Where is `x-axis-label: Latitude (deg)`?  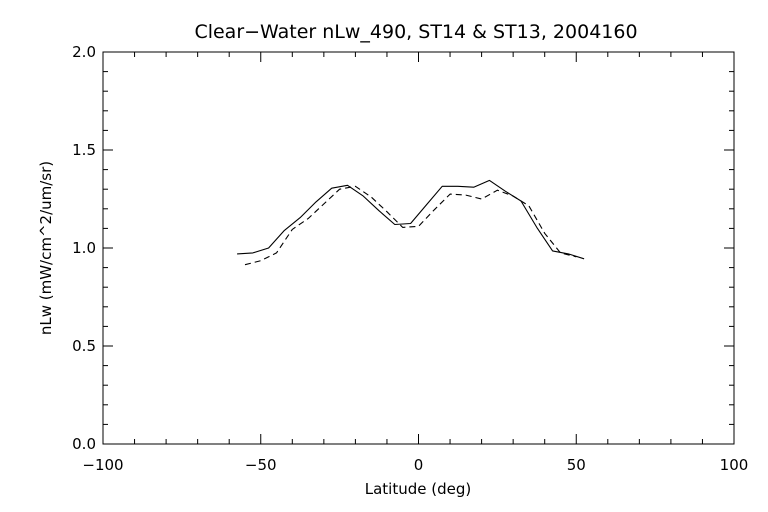
x-axis-label: Latitude (deg) is located at coordinates (418, 489).